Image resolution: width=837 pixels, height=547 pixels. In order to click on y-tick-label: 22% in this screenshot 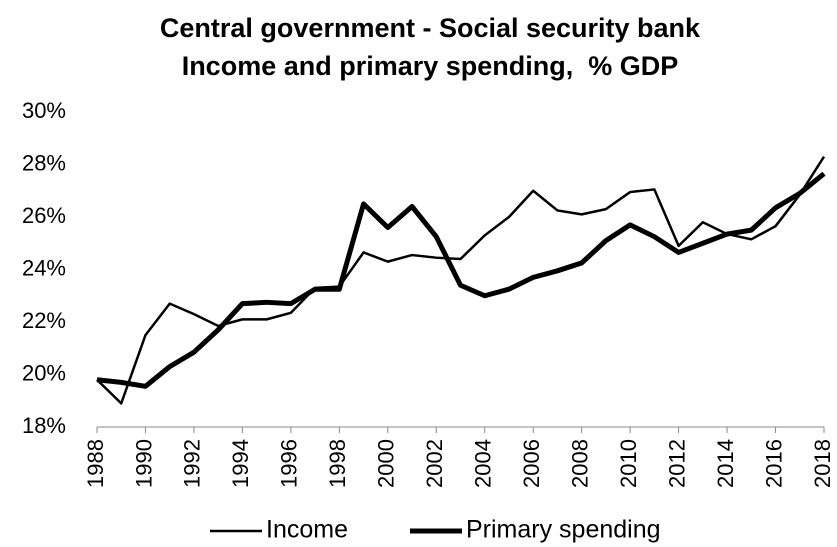, I will do `click(44, 320)`.